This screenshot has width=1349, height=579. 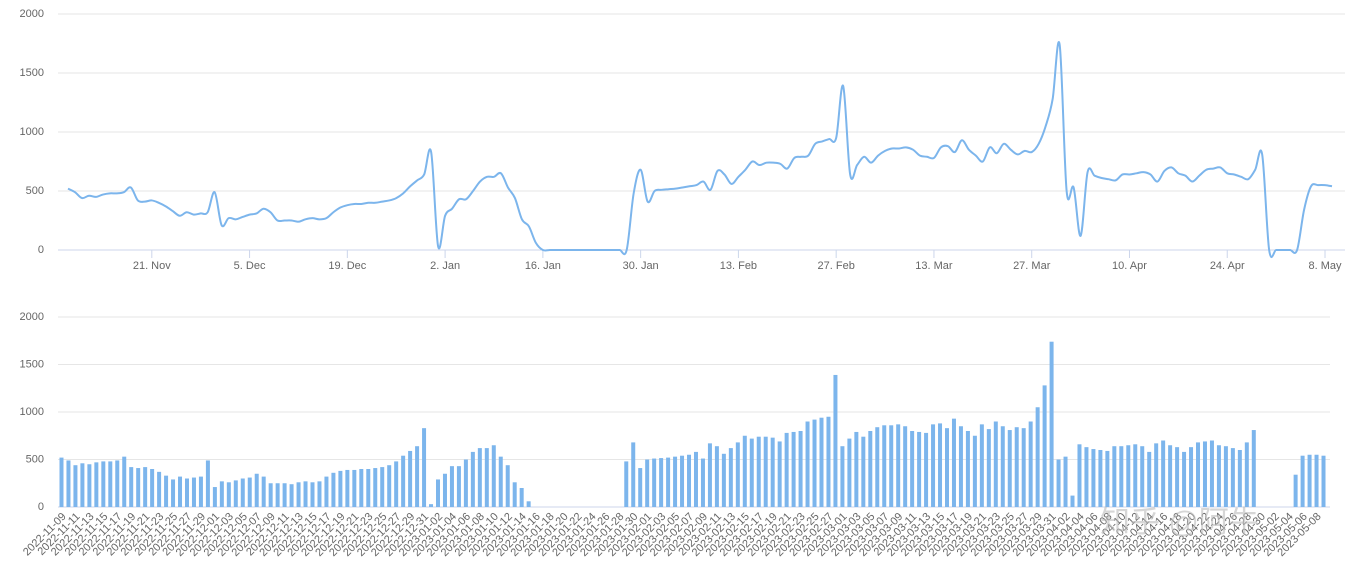 I want to click on y-tick-label: 1500, so click(x=32, y=364).